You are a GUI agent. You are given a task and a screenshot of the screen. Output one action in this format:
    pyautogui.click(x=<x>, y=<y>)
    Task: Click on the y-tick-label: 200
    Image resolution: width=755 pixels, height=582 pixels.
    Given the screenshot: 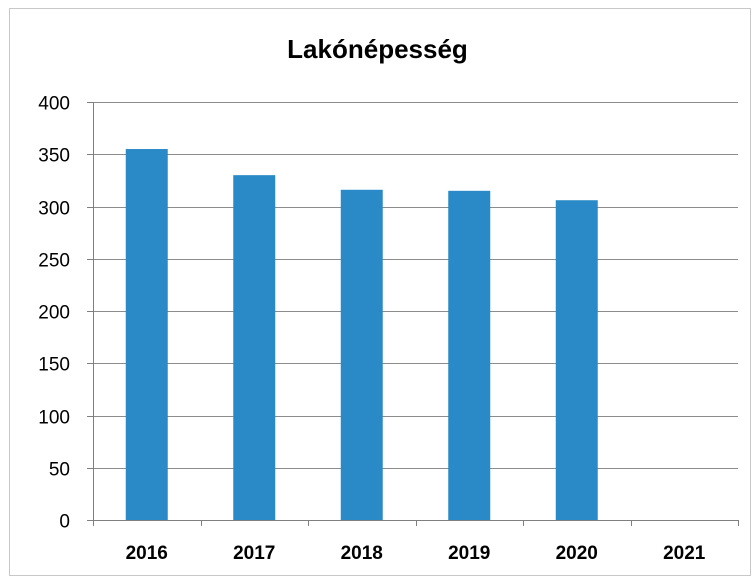 What is the action you would take?
    pyautogui.click(x=54, y=313)
    